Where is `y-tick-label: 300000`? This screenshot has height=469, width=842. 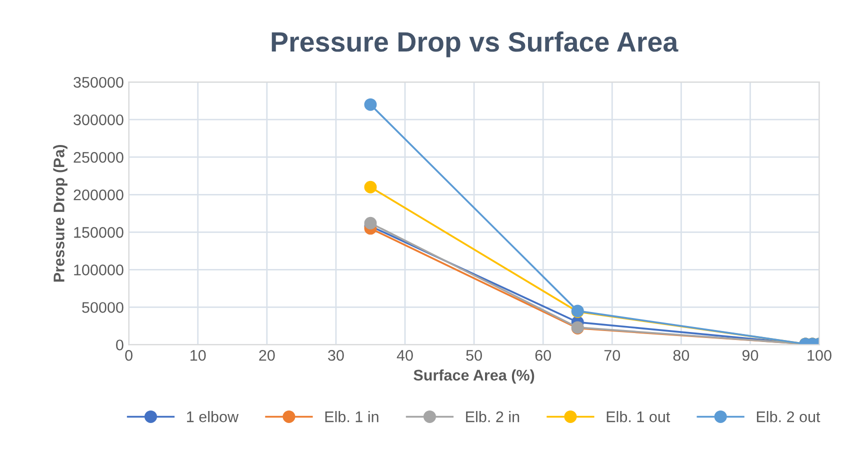
y-tick-label: 300000 is located at coordinates (99, 120).